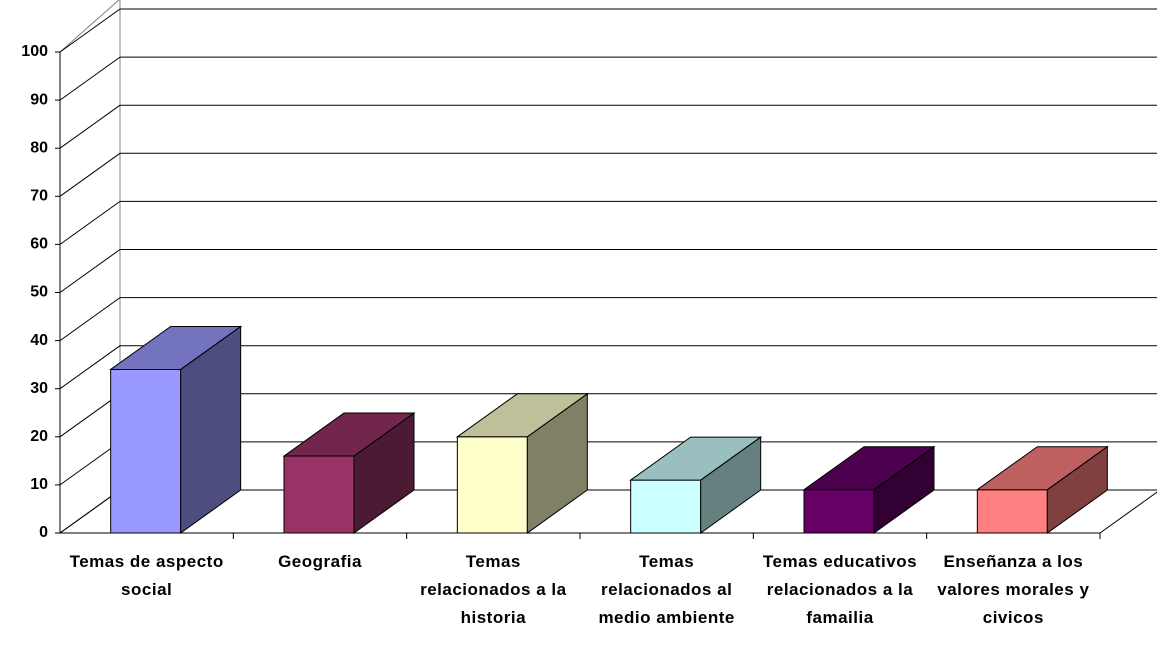  What do you see at coordinates (39, 244) in the screenshot?
I see `y-tick-label: 60` at bounding box center [39, 244].